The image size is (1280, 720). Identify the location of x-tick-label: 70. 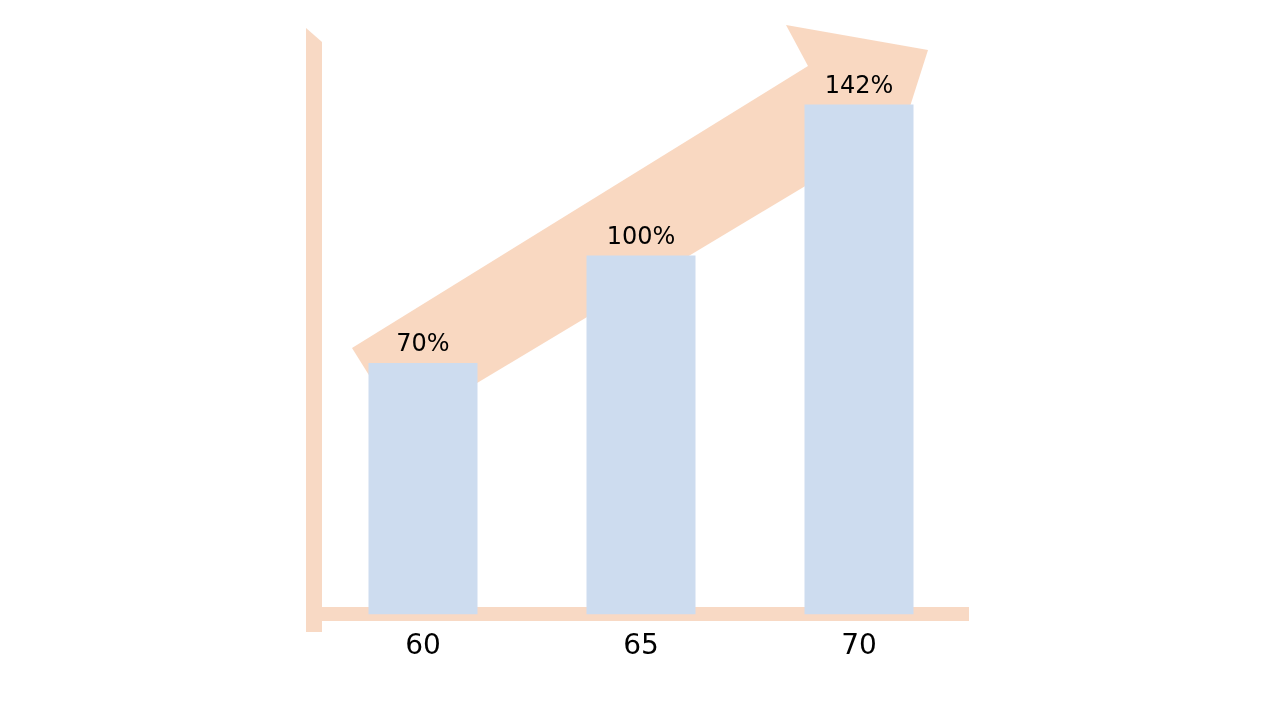
(859, 645).